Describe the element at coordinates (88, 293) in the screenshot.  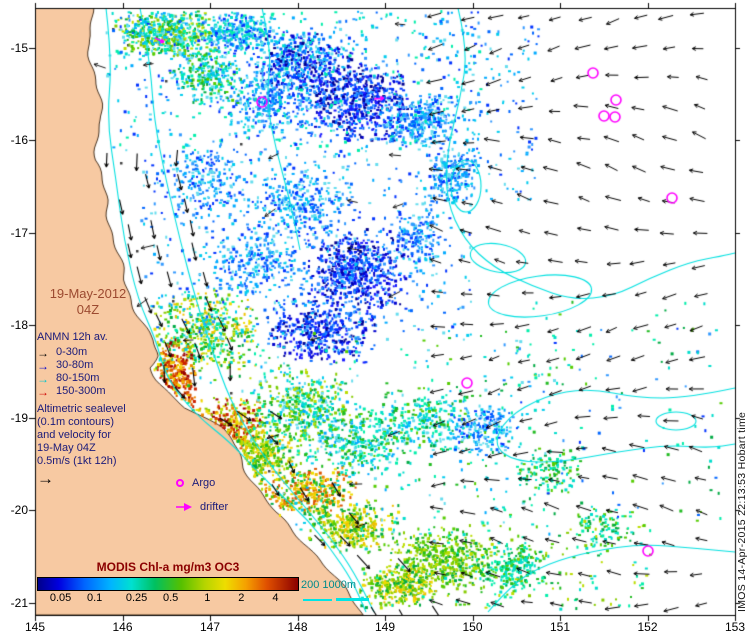
I see `date-line1: 19-May-2012` at that location.